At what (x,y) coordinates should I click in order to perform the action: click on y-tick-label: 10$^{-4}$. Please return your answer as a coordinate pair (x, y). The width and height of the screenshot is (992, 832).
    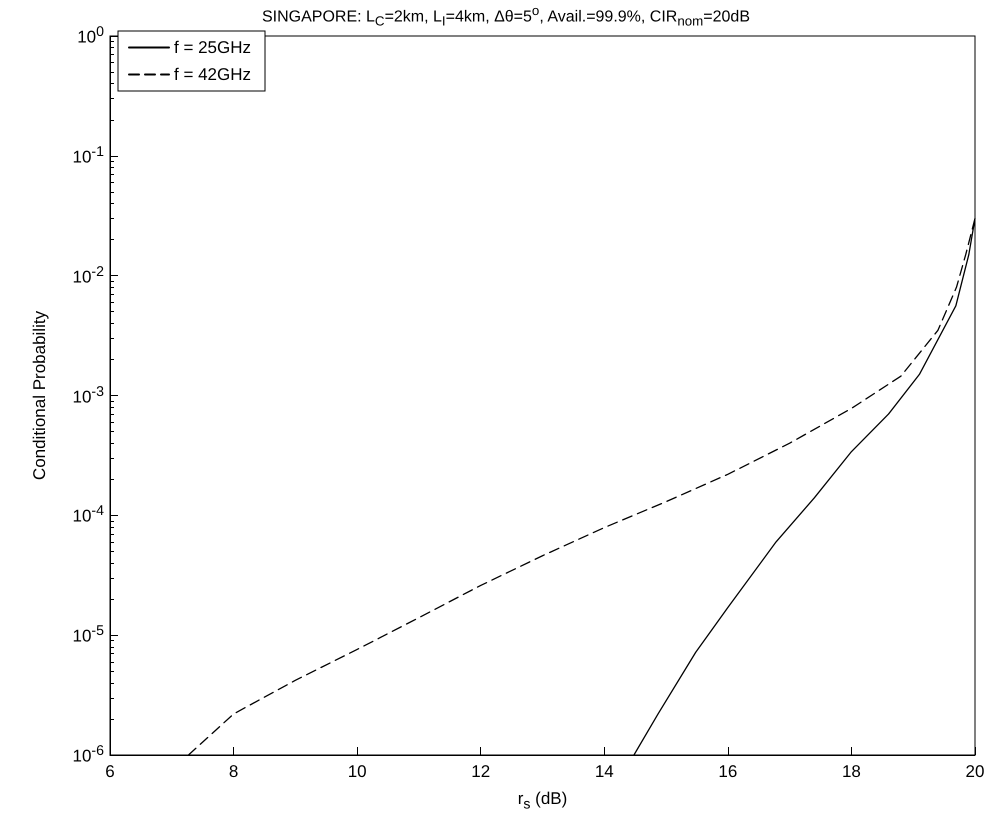
    Looking at the image, I should click on (88, 514).